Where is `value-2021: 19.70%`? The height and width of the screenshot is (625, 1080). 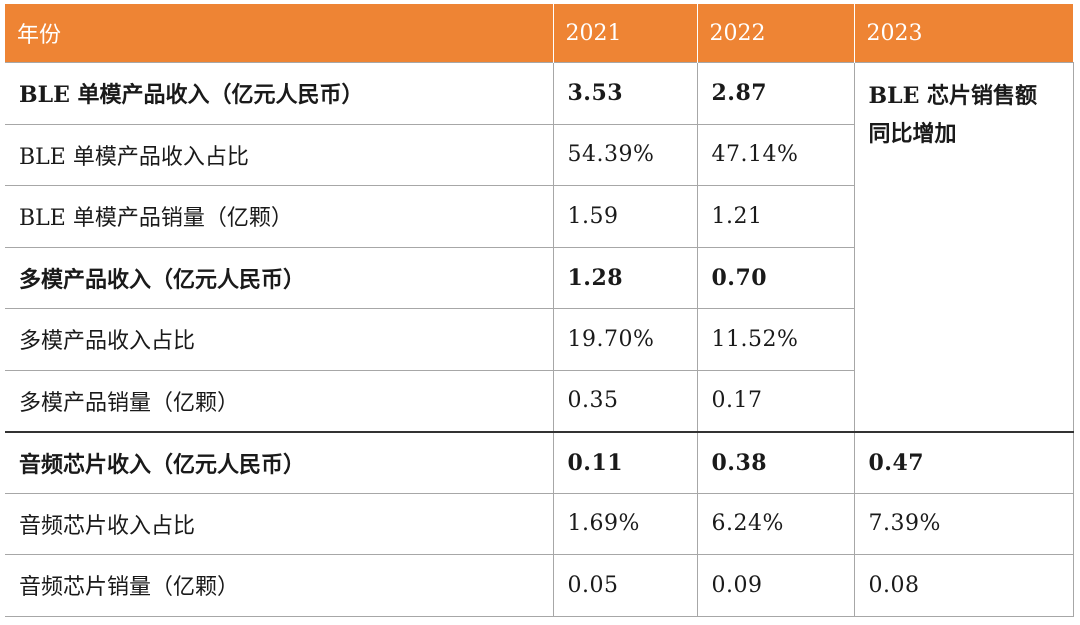 value-2021: 19.70% is located at coordinates (625, 339).